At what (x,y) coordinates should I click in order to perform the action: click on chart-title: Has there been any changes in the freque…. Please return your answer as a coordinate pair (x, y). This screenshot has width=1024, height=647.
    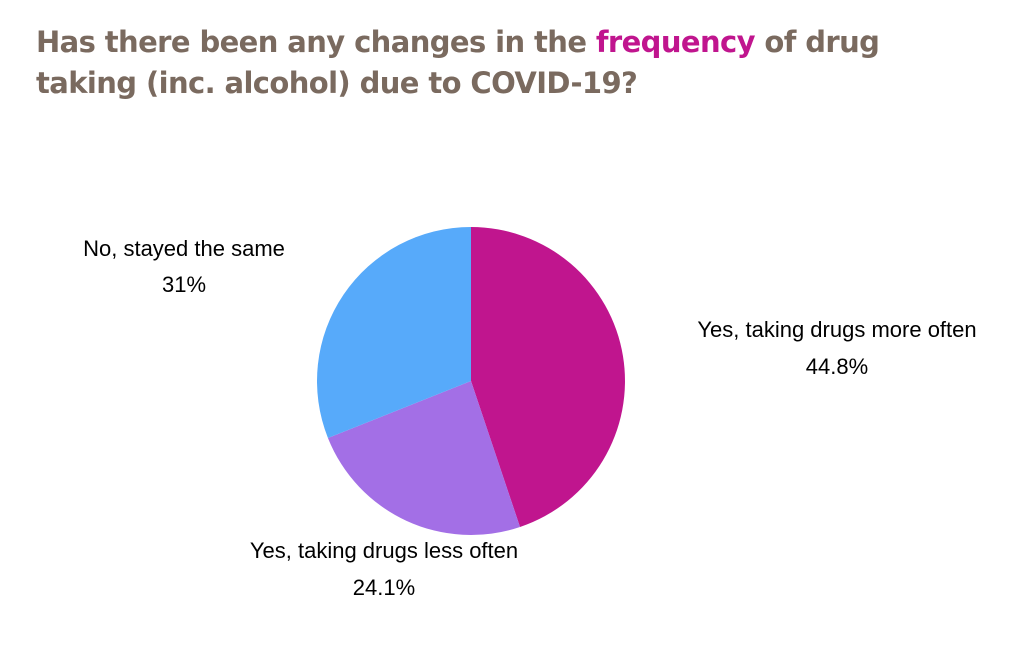
    Looking at the image, I should click on (486, 63).